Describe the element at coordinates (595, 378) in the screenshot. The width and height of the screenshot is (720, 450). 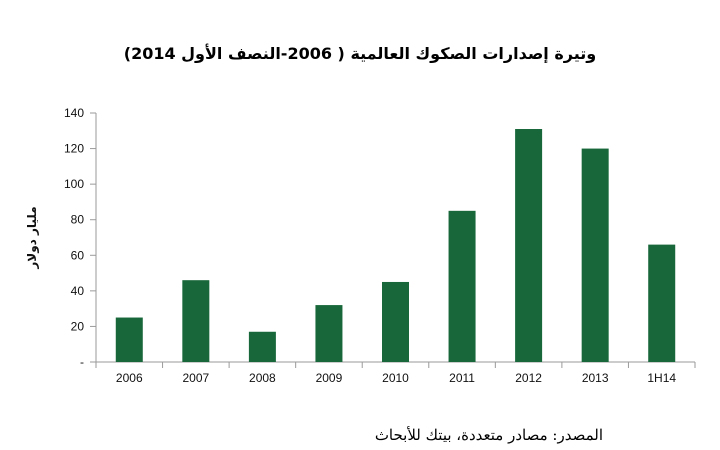
I see `x-tick-label: 2013` at that location.